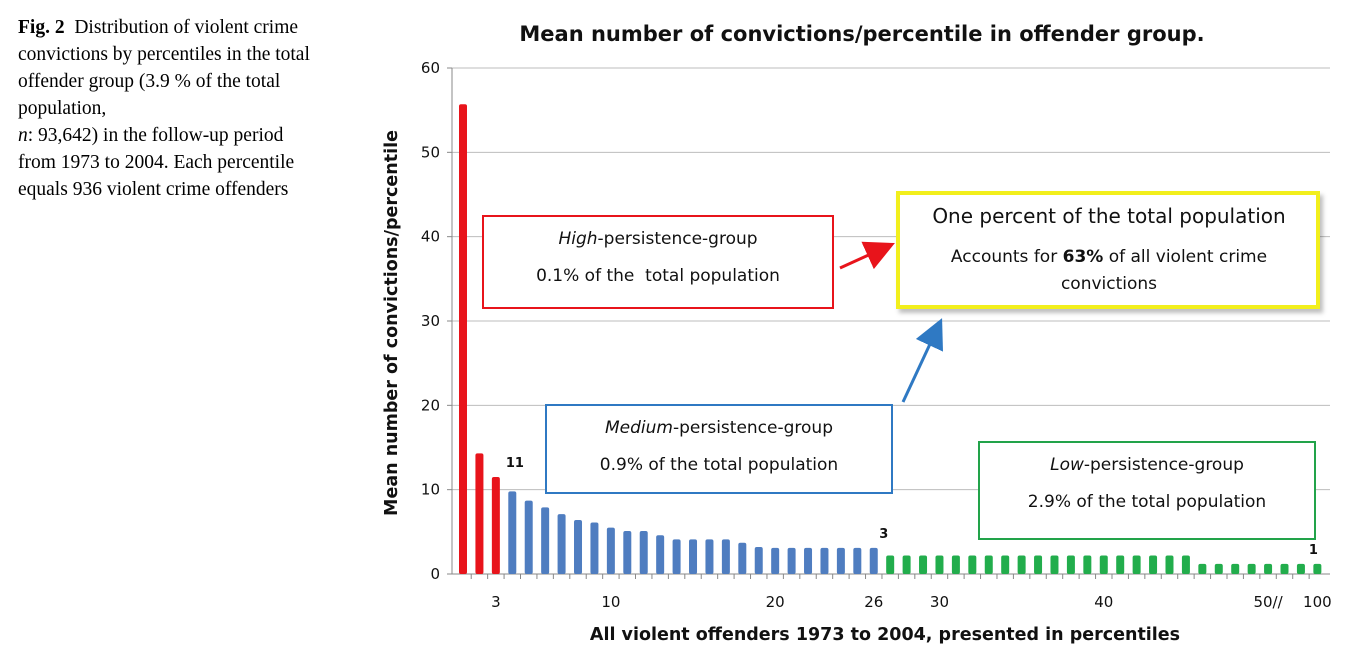 This screenshot has height=662, width=1363. I want to click on high-box-text: 0.1% of the total population, so click(658, 276).